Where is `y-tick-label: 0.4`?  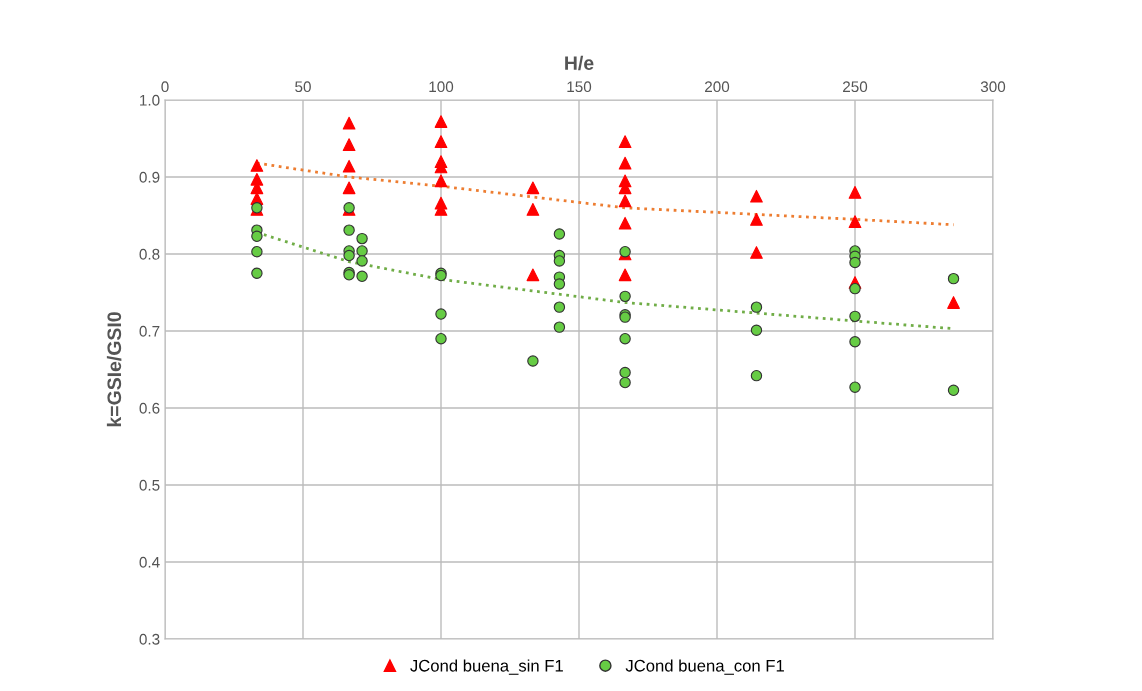 y-tick-label: 0.4 is located at coordinates (149, 562).